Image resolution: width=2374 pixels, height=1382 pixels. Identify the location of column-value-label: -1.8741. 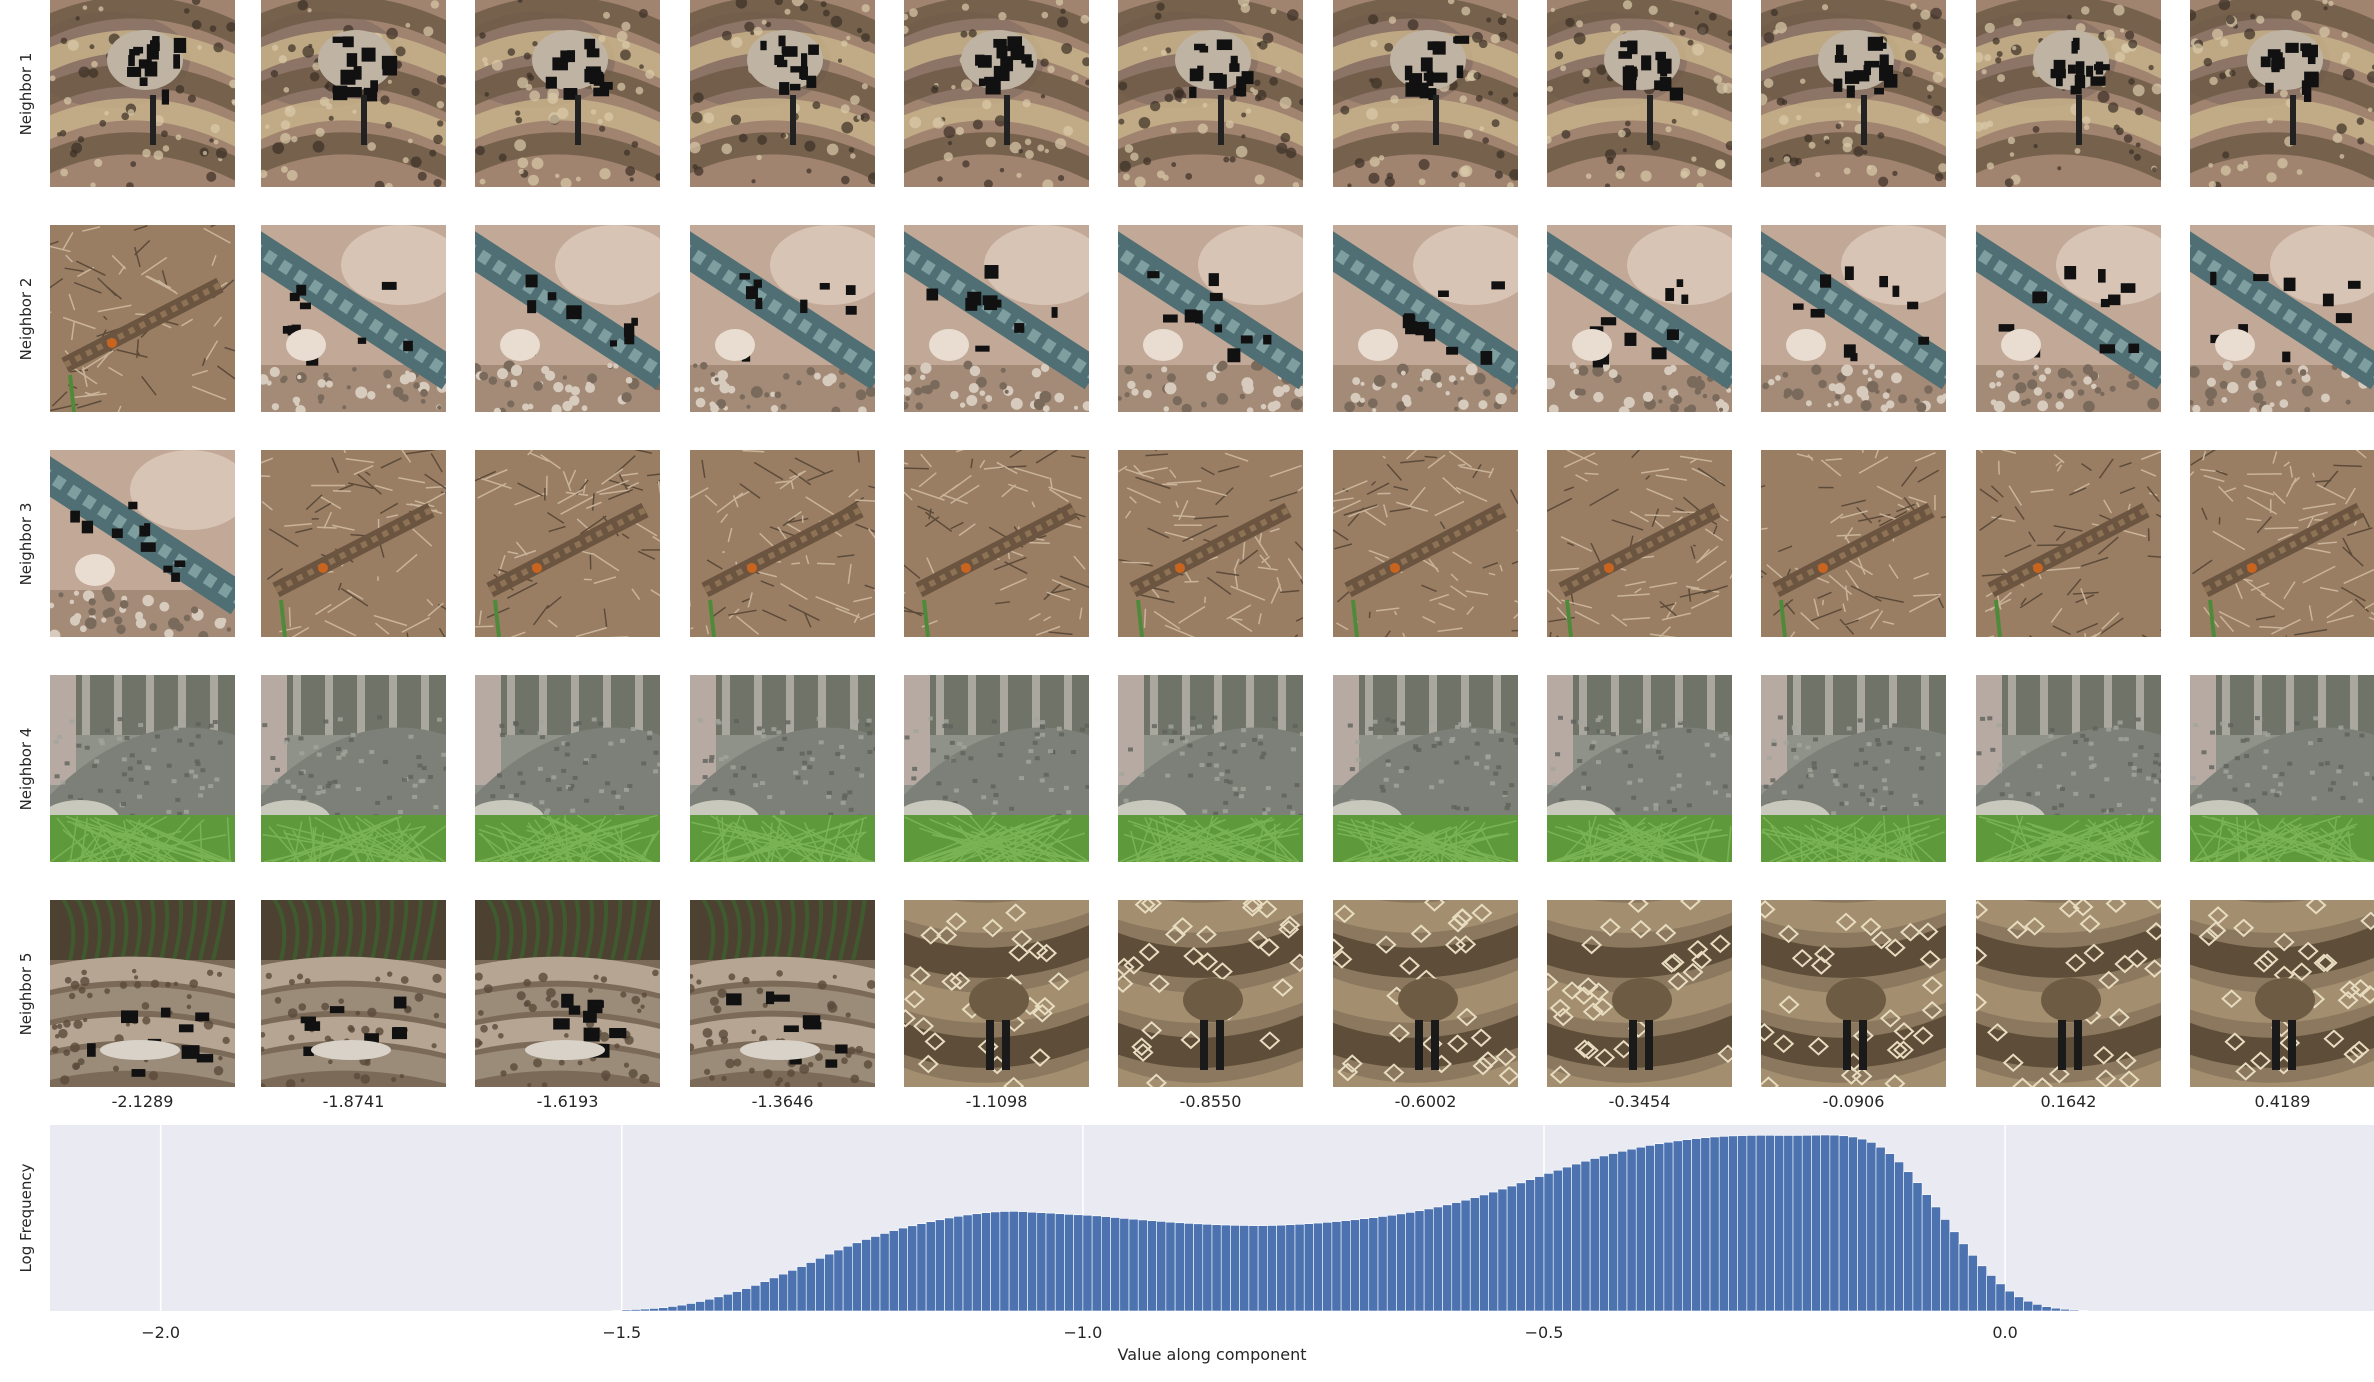
(353, 1101).